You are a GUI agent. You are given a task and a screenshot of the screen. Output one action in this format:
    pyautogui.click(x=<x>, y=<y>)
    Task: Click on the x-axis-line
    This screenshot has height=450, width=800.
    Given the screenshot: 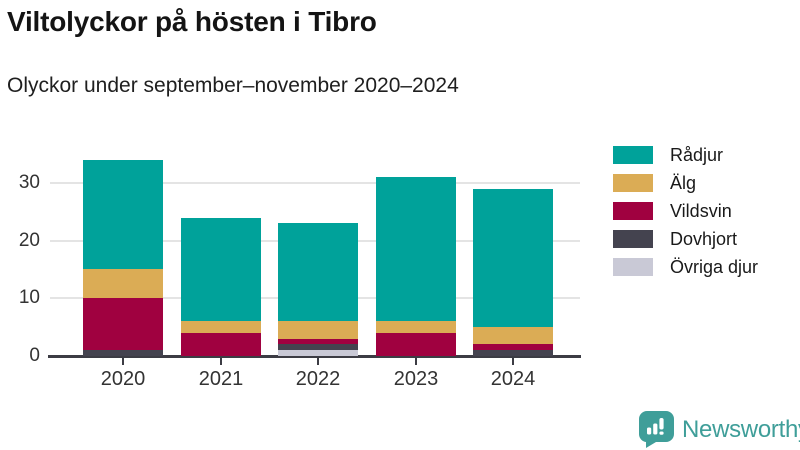 What is the action you would take?
    pyautogui.click(x=314, y=356)
    